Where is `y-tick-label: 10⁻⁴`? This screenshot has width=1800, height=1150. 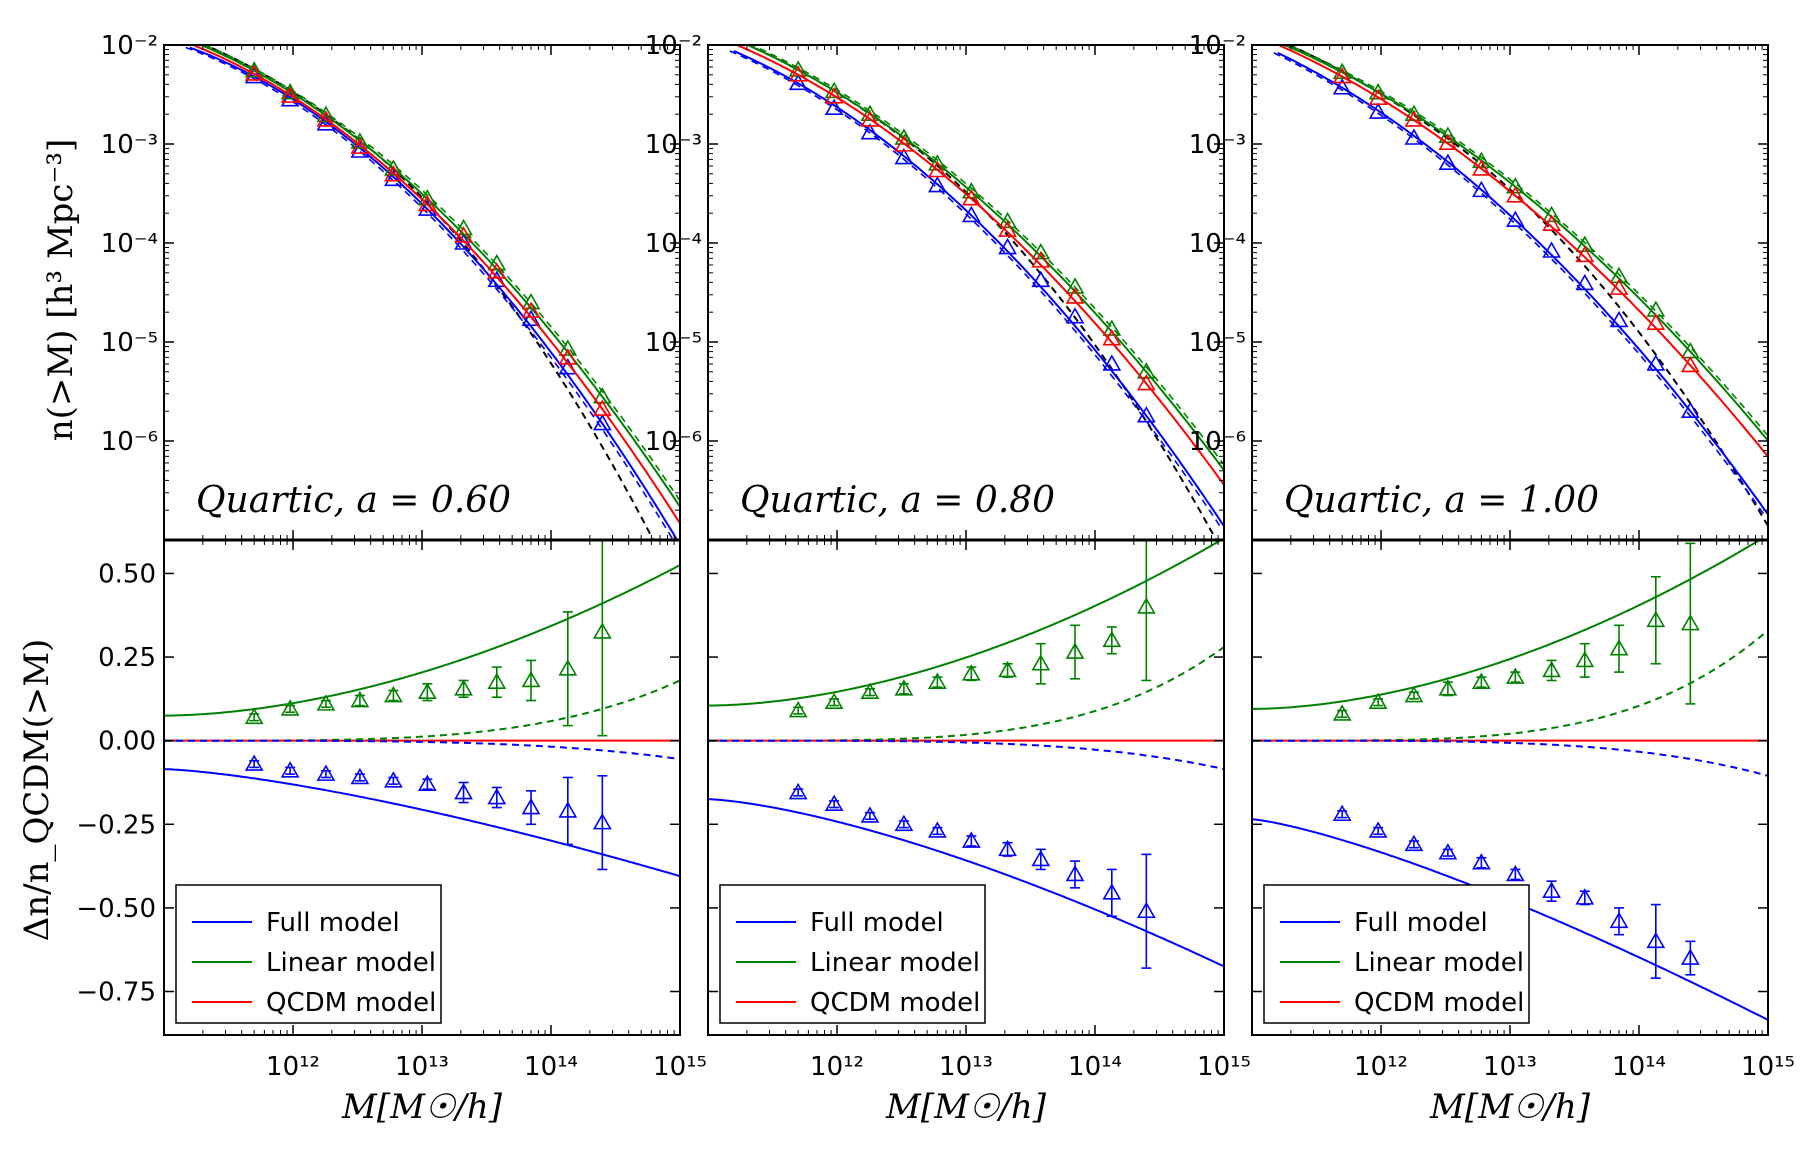 y-tick-label: 10⁻⁴ is located at coordinates (673, 244).